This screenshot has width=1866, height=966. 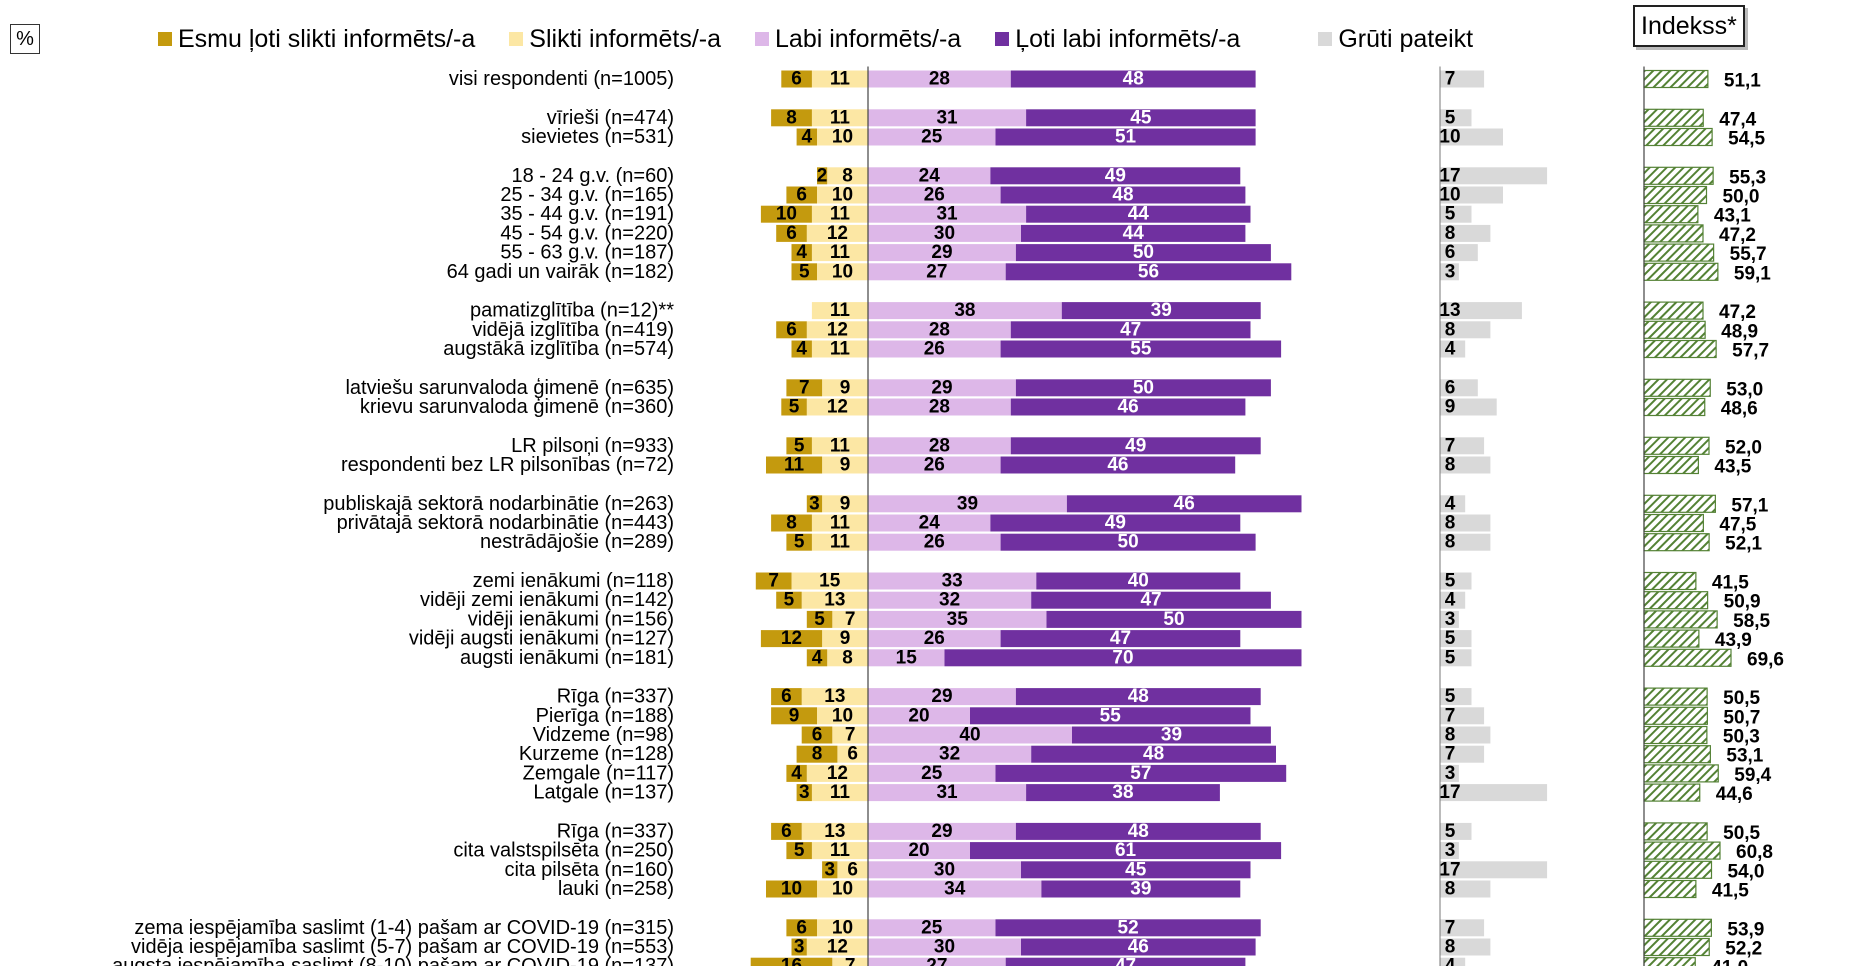 What do you see at coordinates (1750, 351) in the screenshot?
I see `data-label-index: 57,7` at bounding box center [1750, 351].